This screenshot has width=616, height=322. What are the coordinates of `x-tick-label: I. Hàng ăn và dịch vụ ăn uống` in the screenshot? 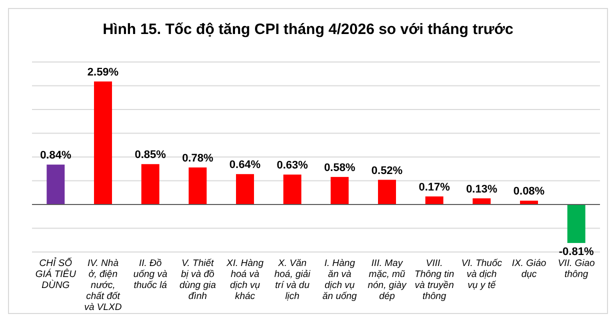 It's located at (340, 280).